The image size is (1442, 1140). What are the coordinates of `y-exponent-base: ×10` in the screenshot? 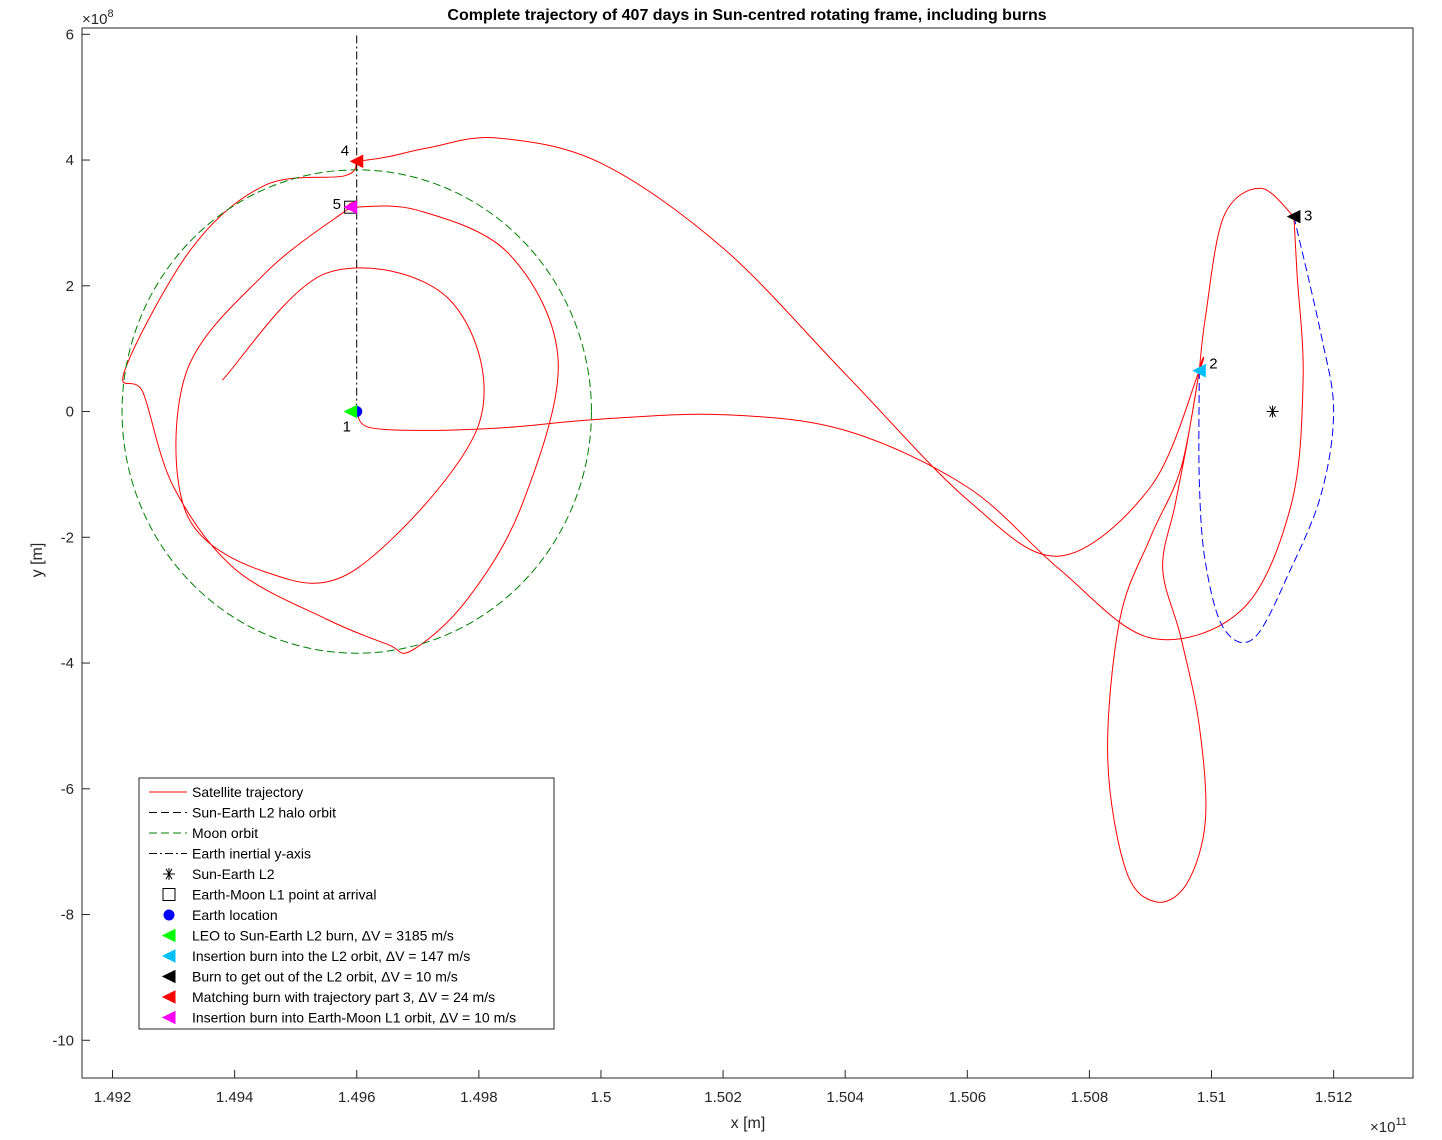 It's located at (94, 19).